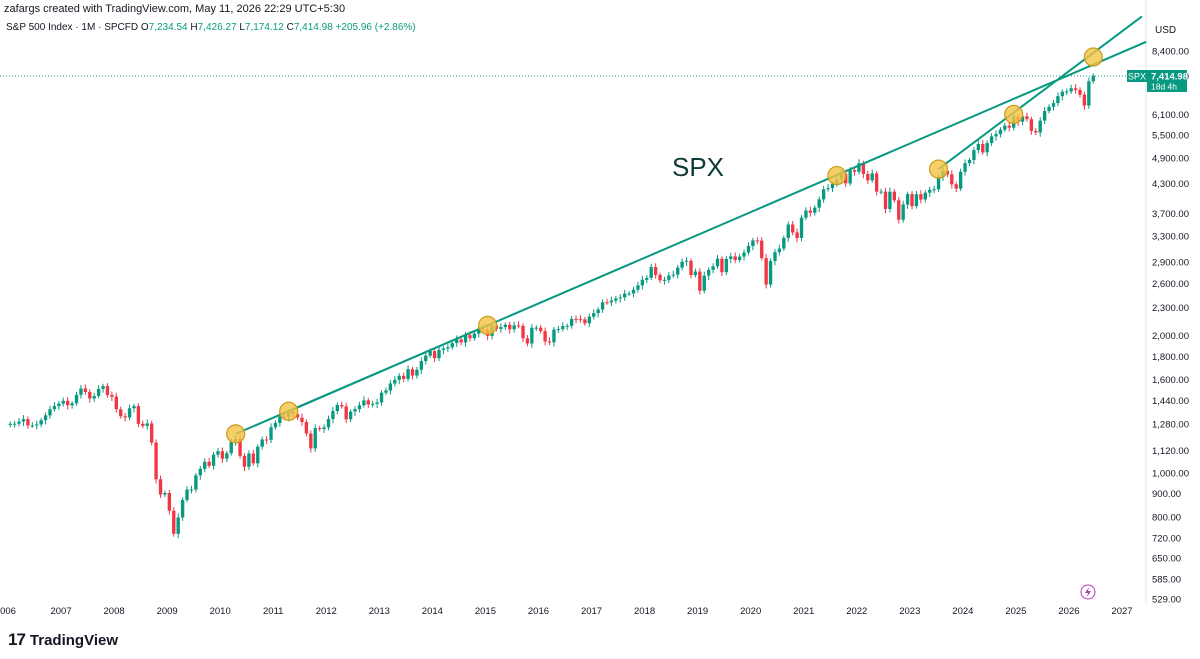 Image resolution: width=1200 pixels, height=659 pixels. Describe the element at coordinates (1166, 30) in the screenshot. I see `currency-label: USD` at that location.